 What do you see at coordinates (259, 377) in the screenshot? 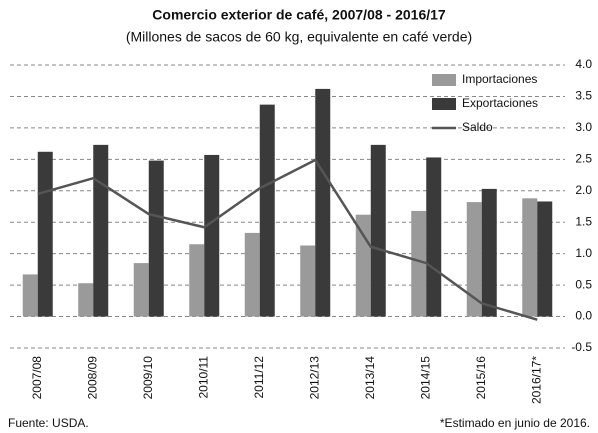
I see `x-tick-label: 2011/12` at bounding box center [259, 377].